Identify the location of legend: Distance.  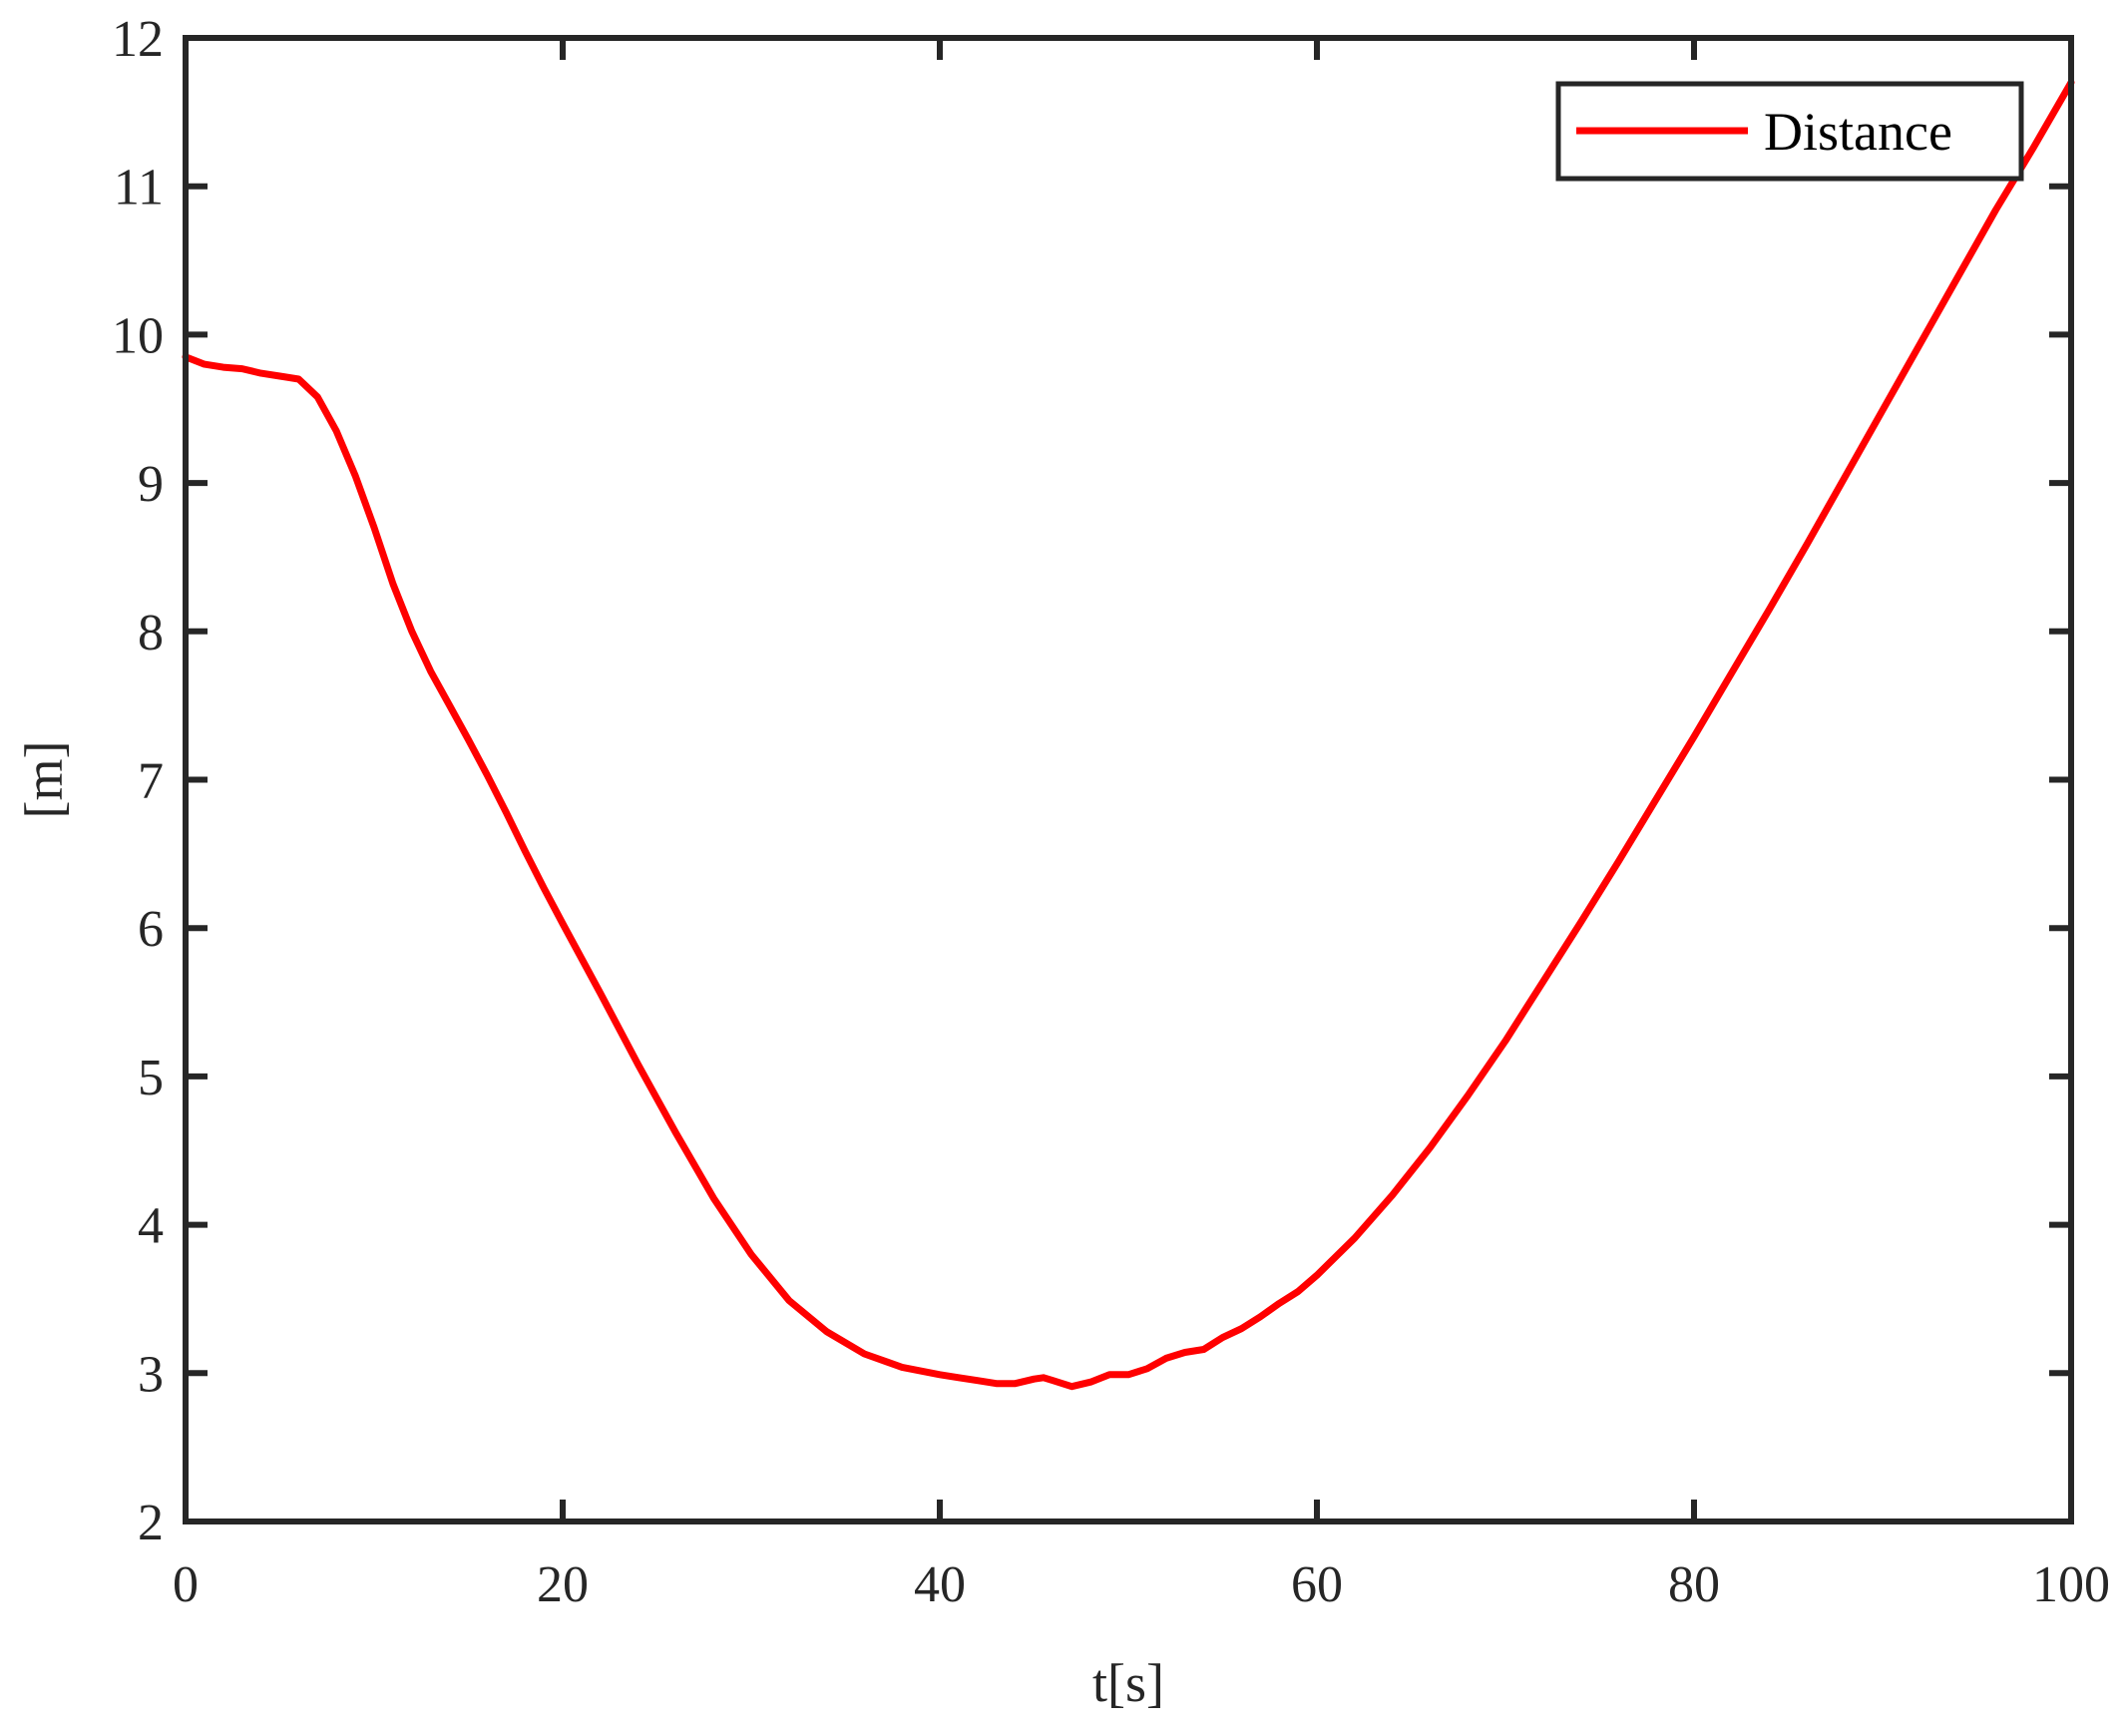
(1789, 131).